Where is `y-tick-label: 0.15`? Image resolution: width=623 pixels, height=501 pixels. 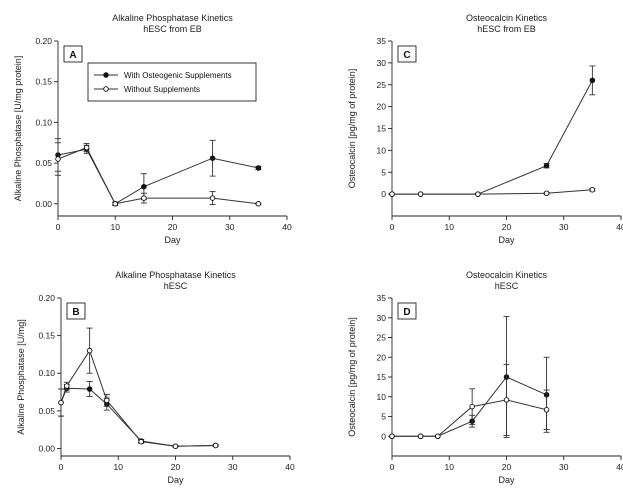
y-tick-label: 0.15 is located at coordinates (46, 336).